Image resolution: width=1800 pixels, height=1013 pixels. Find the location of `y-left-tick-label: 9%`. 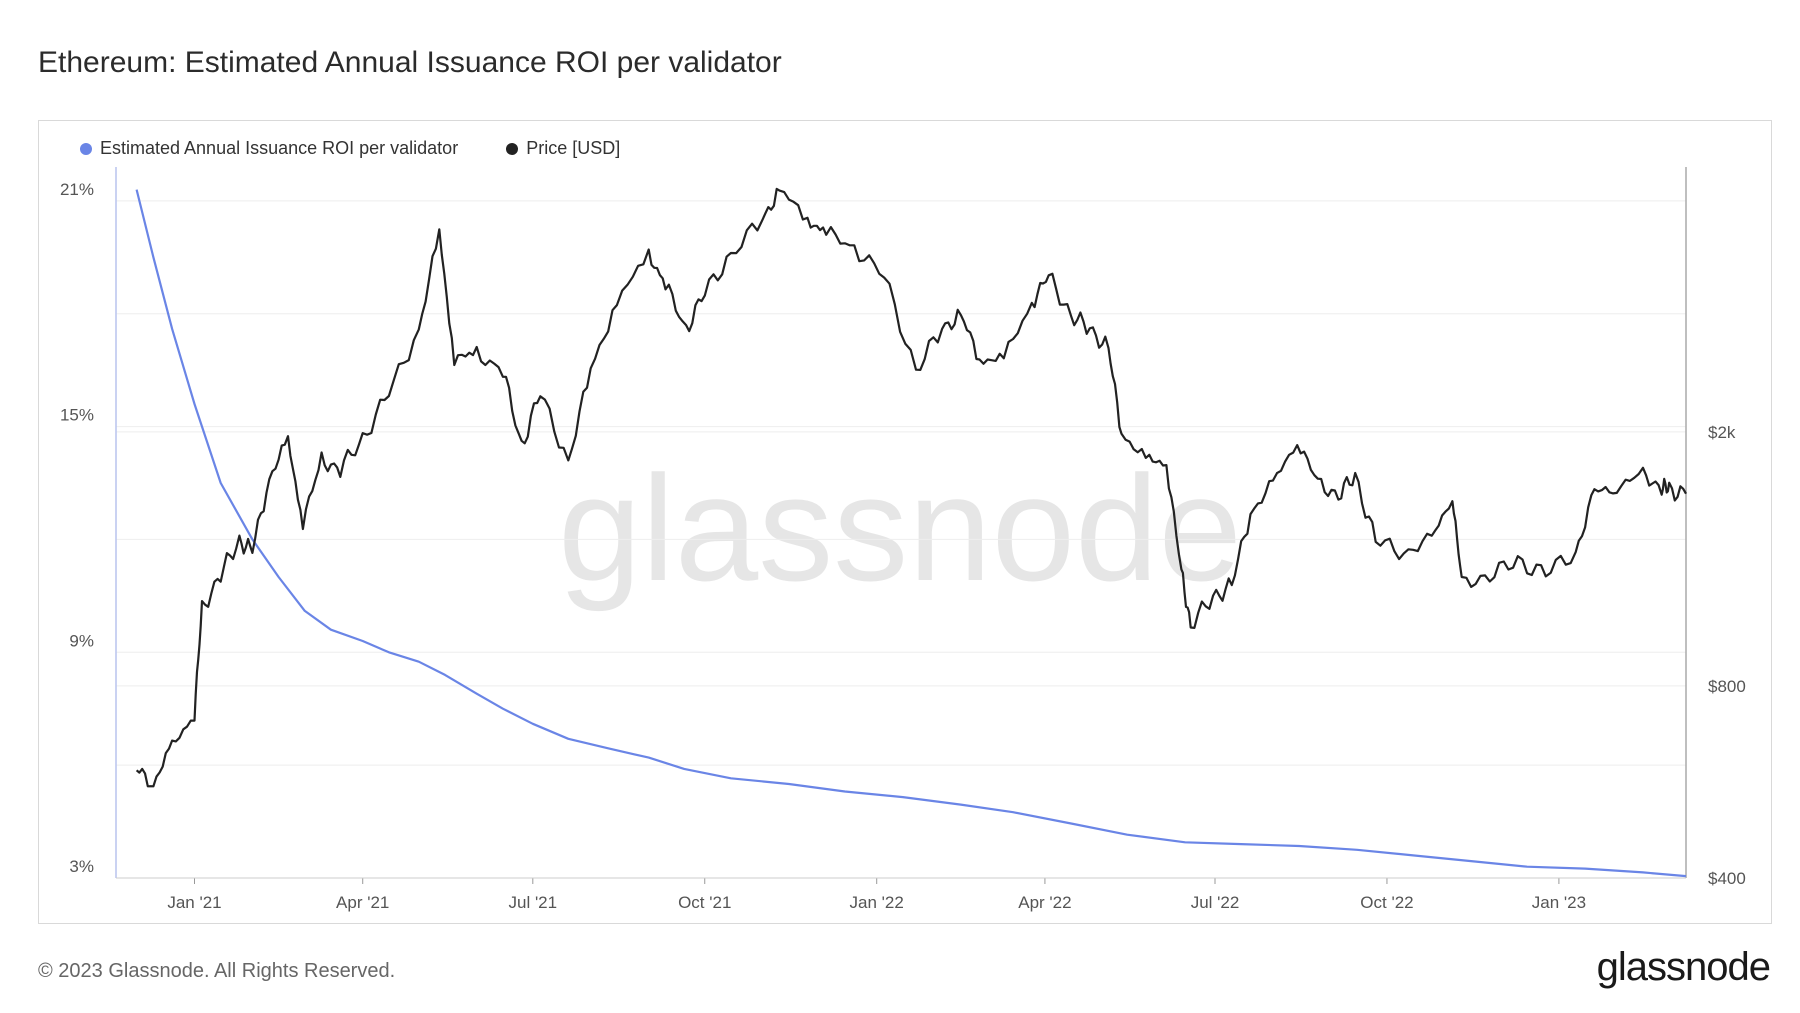

y-left-tick-label: 9% is located at coordinates (81, 640).